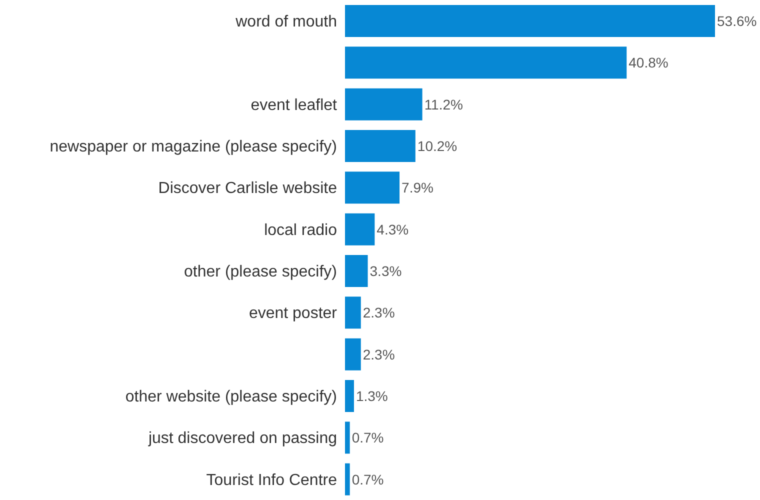 This screenshot has height=500, width=760. What do you see at coordinates (260, 272) in the screenshot?
I see `y-tick-label: other (please specify)` at bounding box center [260, 272].